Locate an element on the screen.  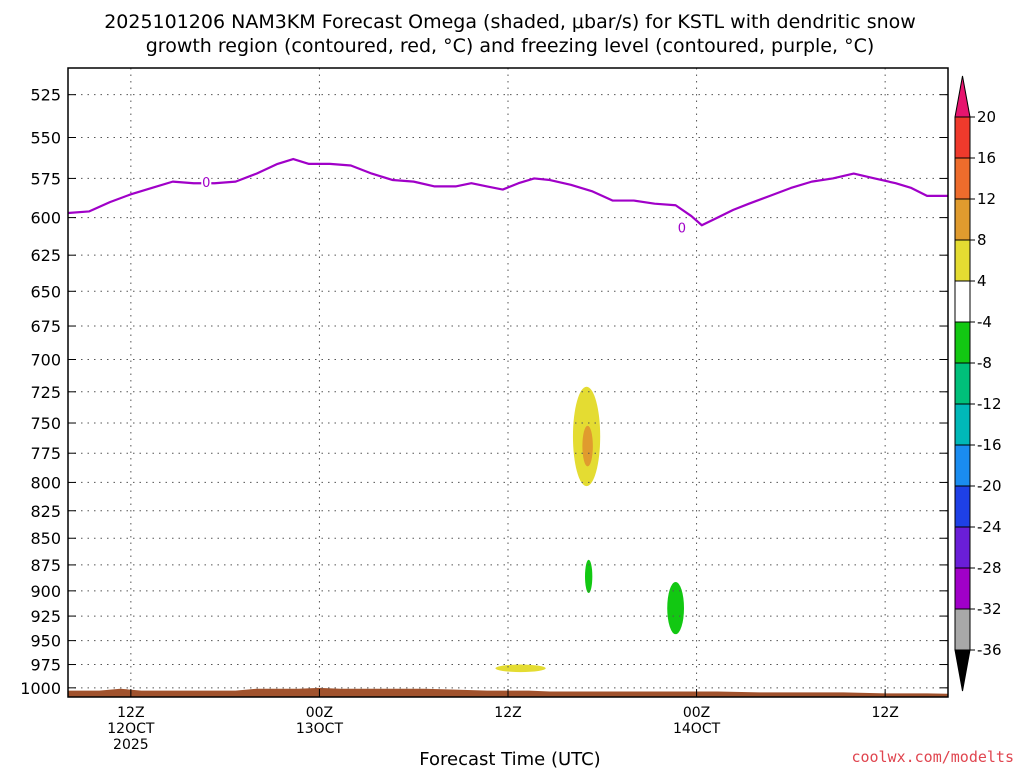
y-tick-label: 850 is located at coordinates (45, 538).